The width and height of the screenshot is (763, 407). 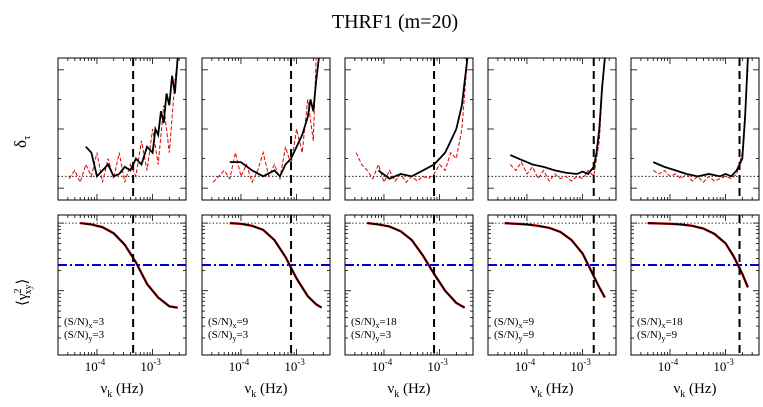 I want to click on panel-1: 10⁻⁴ 10⁻³ (S/N)x=3(S/N)y=3 νk (Hz), so click(x=122, y=228).